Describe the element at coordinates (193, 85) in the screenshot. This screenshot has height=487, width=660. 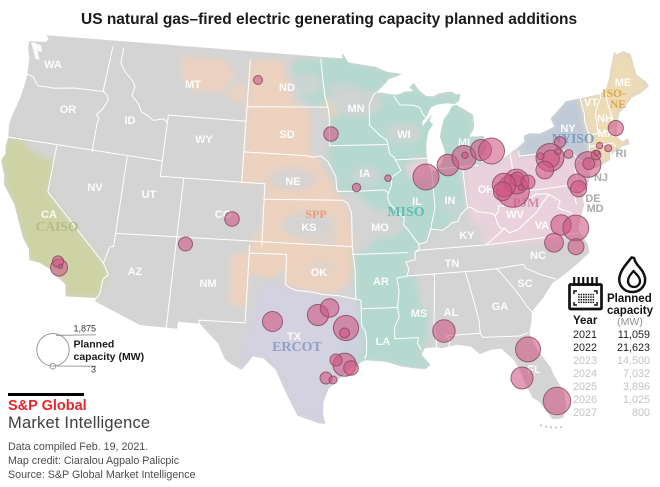
I see `svg-text: MT` at that location.